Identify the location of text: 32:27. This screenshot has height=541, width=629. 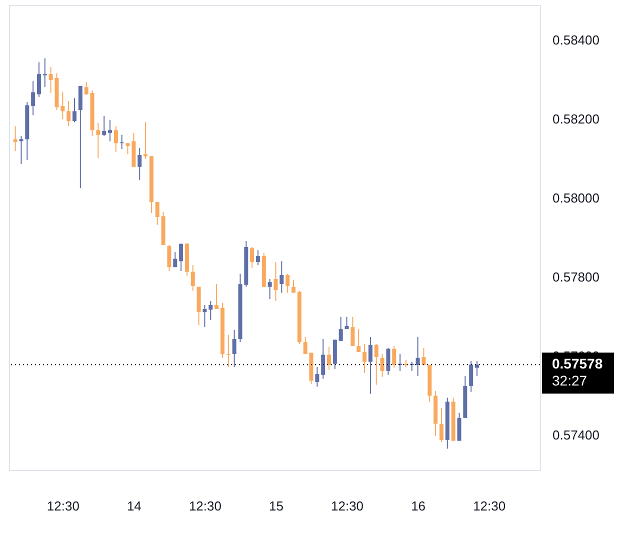
(570, 380).